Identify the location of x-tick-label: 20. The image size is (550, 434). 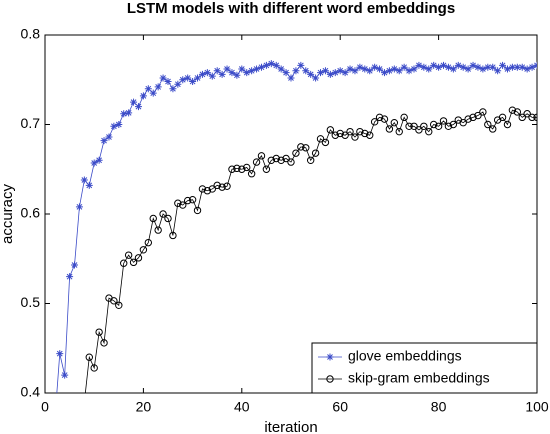
(144, 407).